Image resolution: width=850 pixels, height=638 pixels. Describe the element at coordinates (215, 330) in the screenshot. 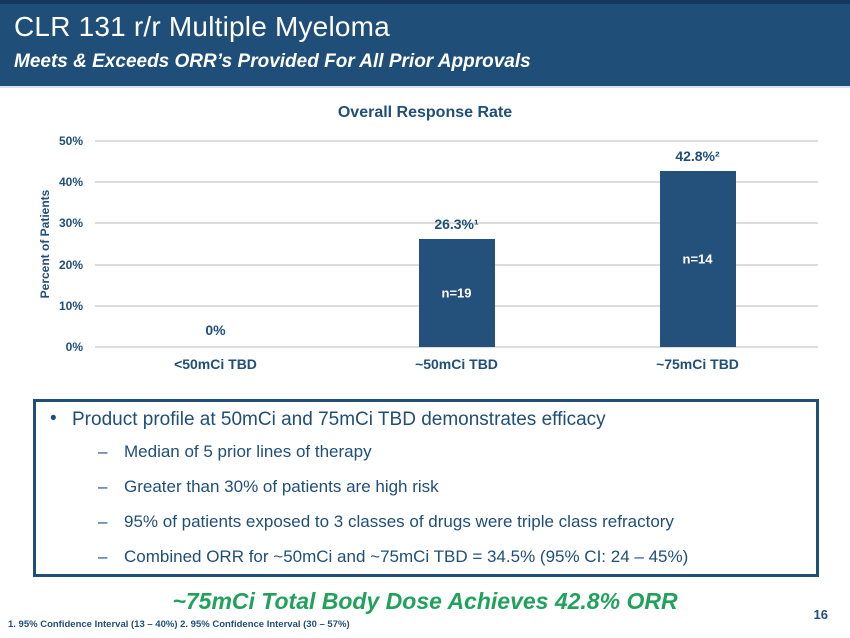

I see `bar-value-label: 0%` at that location.